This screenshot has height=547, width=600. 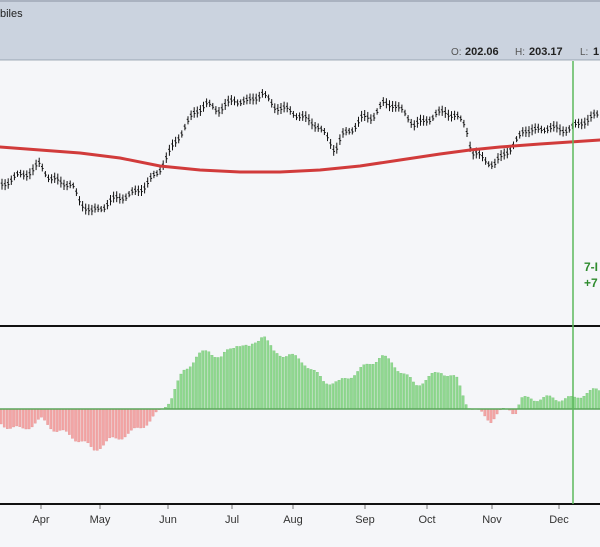 What do you see at coordinates (11, 14) in the screenshot?
I see `chart-title: biles` at bounding box center [11, 14].